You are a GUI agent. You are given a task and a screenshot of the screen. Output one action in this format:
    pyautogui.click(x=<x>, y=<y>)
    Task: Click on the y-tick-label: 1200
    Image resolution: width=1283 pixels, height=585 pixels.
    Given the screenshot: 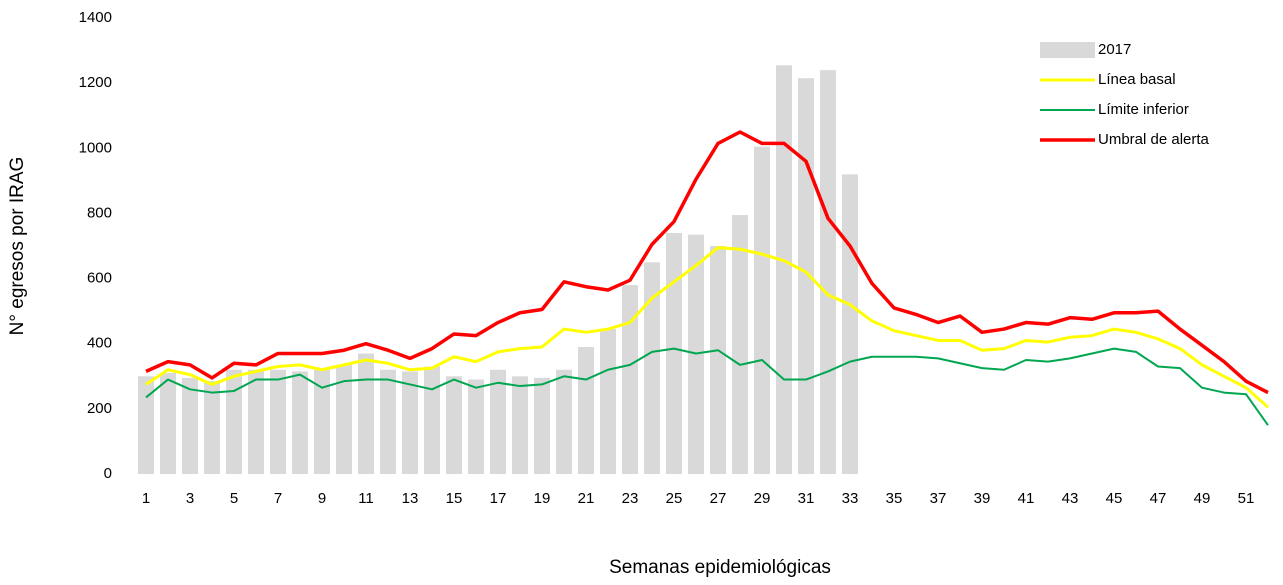 What is the action you would take?
    pyautogui.click(x=95, y=82)
    